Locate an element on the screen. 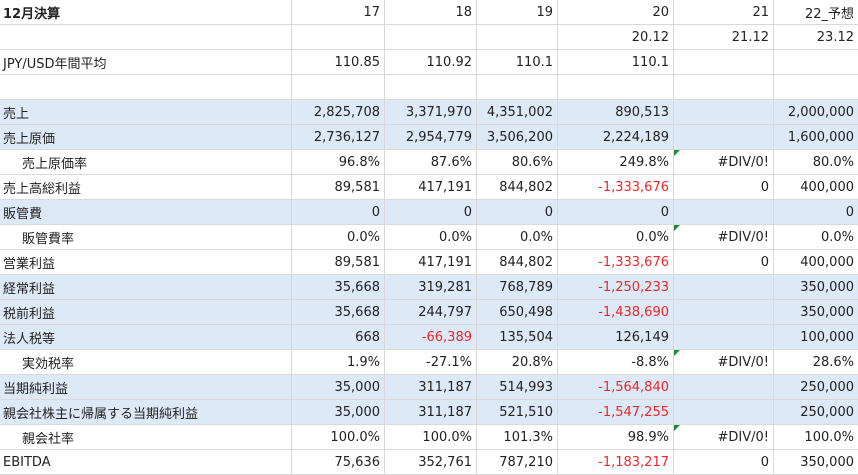  value-cell-col-17: 17 is located at coordinates (338, 12).